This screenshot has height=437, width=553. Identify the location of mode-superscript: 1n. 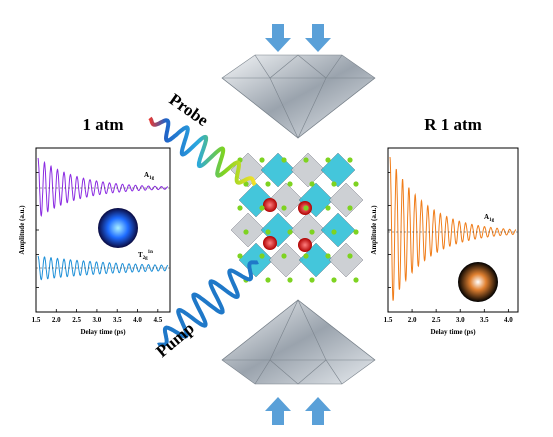
(151, 252).